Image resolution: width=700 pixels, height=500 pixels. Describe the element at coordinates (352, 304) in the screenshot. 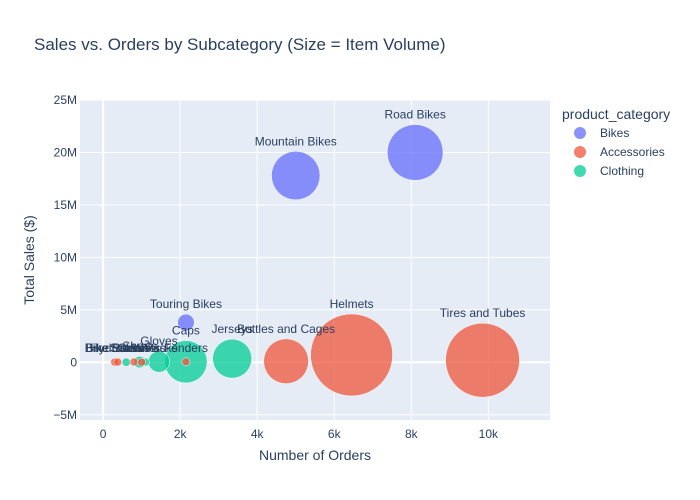

I see `bubble-label-helmets: Helmets` at that location.